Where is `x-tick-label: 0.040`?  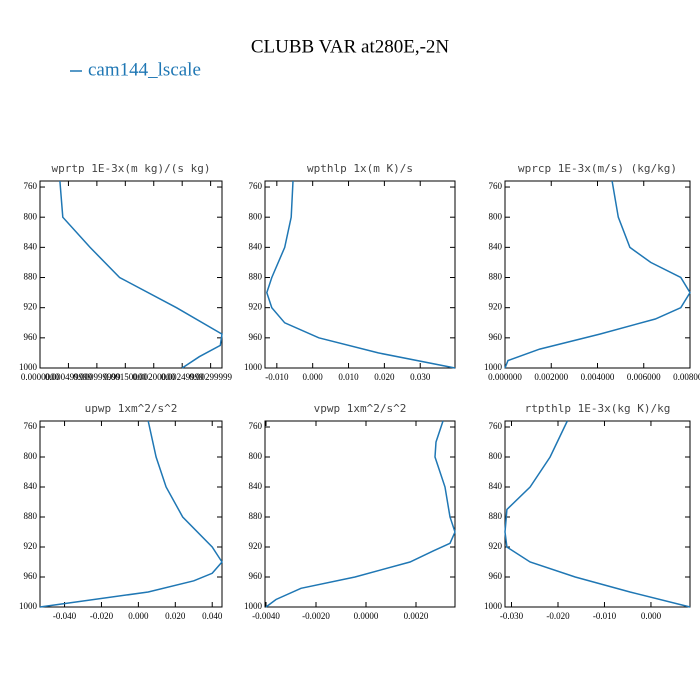 x-tick-label: 0.040 is located at coordinates (212, 616).